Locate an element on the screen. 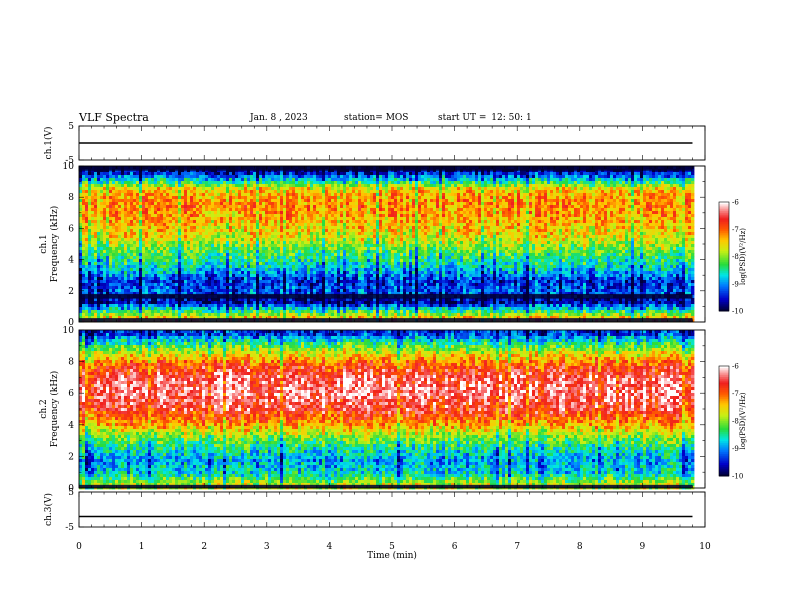 The height and width of the screenshot is (612, 792). start-ut-prefix: start UT = is located at coordinates (462, 118).